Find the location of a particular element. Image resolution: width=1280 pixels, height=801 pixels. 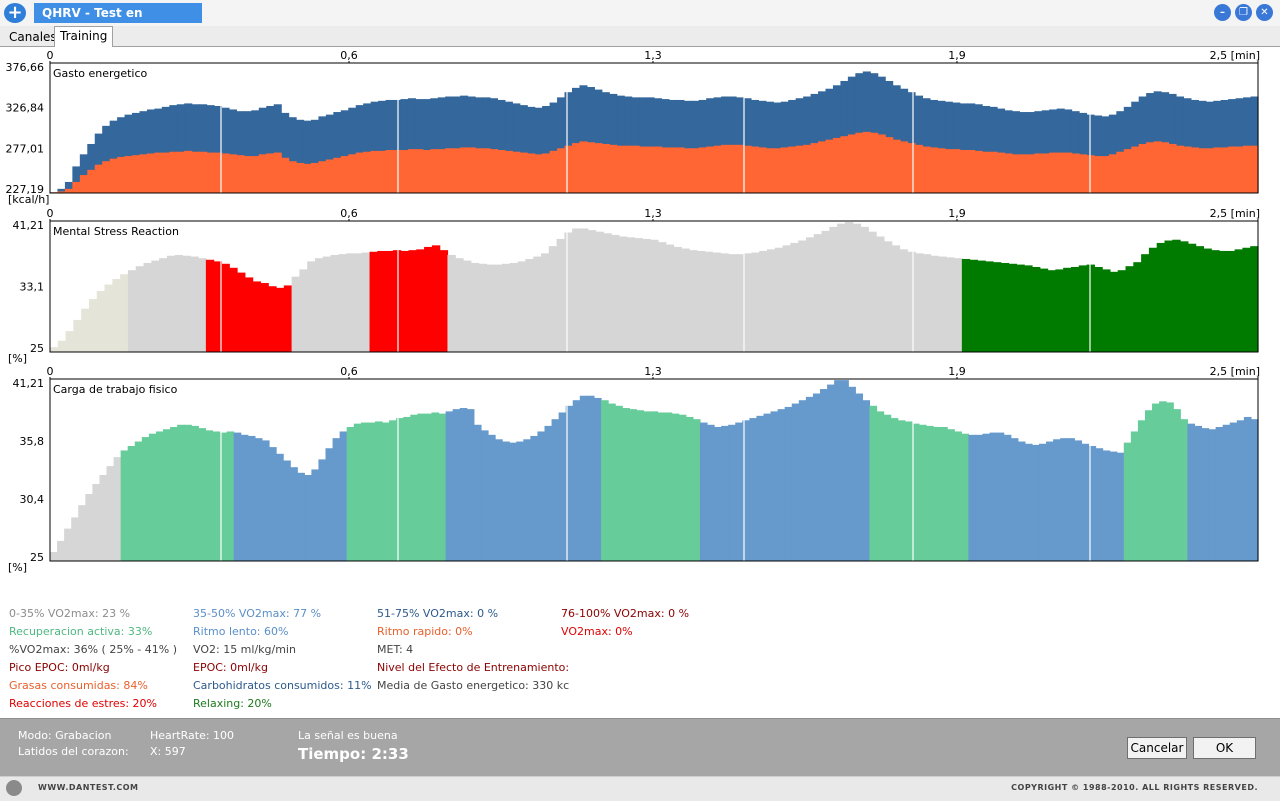

restore-icon: ❐ is located at coordinates (1243, 12).